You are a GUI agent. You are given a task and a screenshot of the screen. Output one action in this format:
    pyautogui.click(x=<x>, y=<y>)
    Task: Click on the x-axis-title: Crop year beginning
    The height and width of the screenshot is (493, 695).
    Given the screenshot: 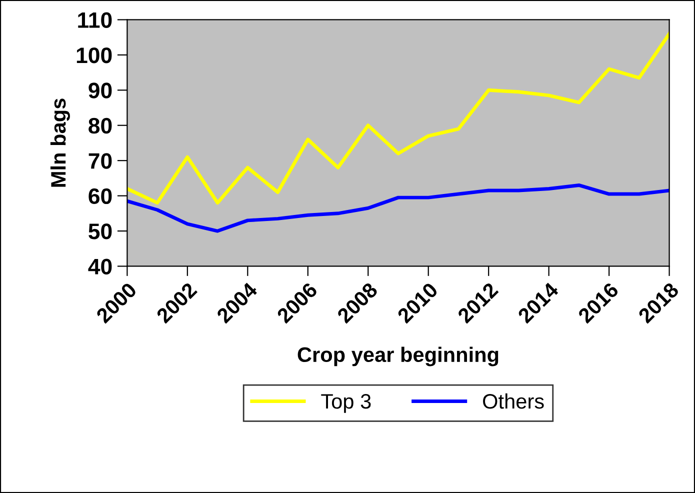 What is the action you would take?
    pyautogui.click(x=398, y=356)
    